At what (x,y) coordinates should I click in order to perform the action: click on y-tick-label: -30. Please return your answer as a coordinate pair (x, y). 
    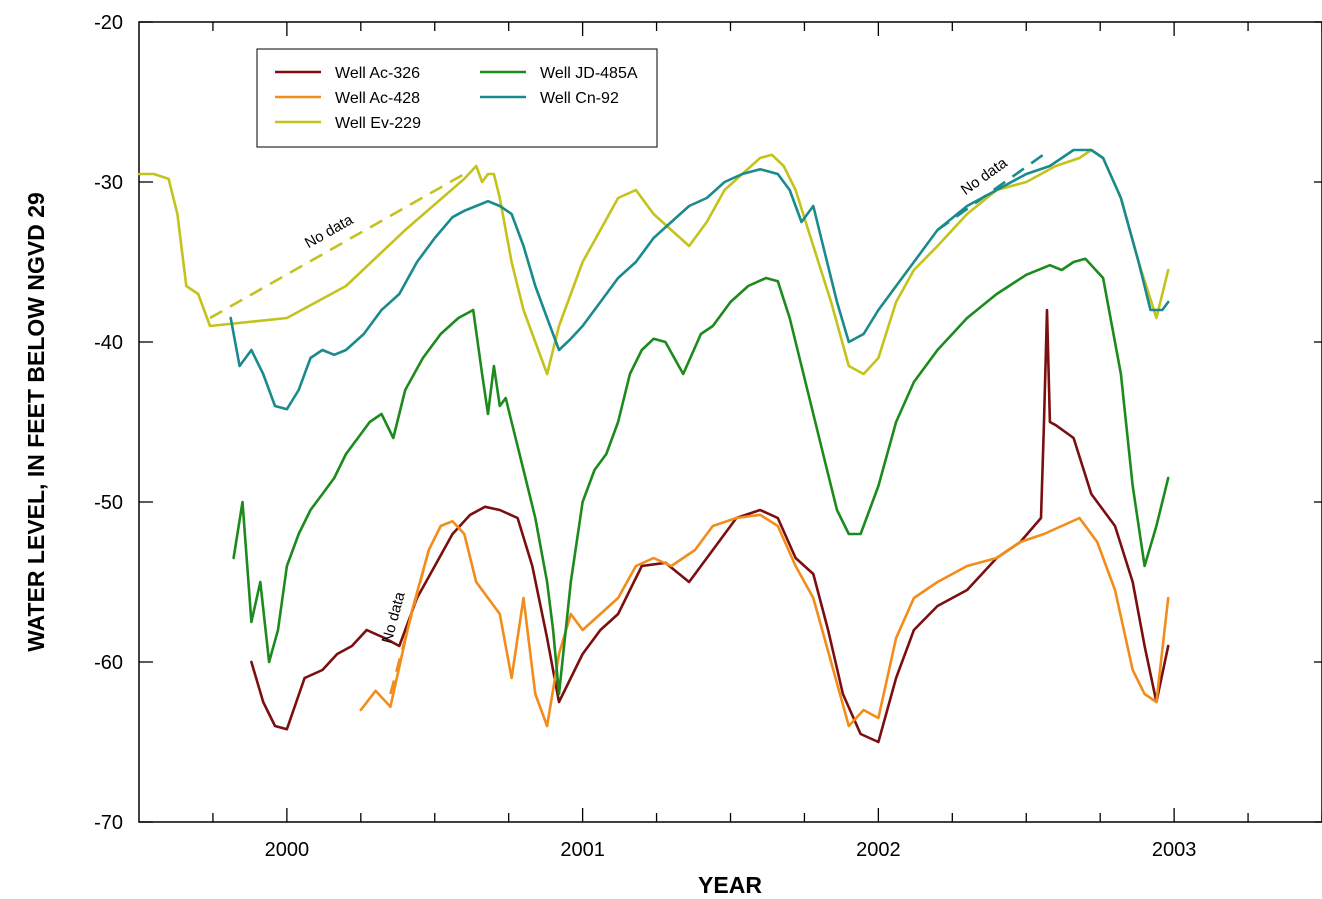
    Looking at the image, I should click on (108, 183).